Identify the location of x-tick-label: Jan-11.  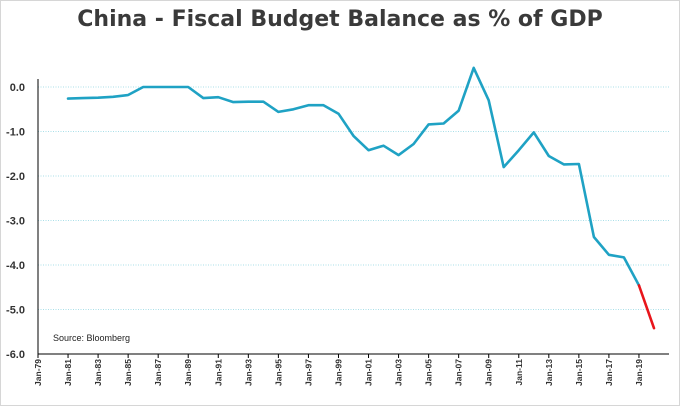
(519, 372).